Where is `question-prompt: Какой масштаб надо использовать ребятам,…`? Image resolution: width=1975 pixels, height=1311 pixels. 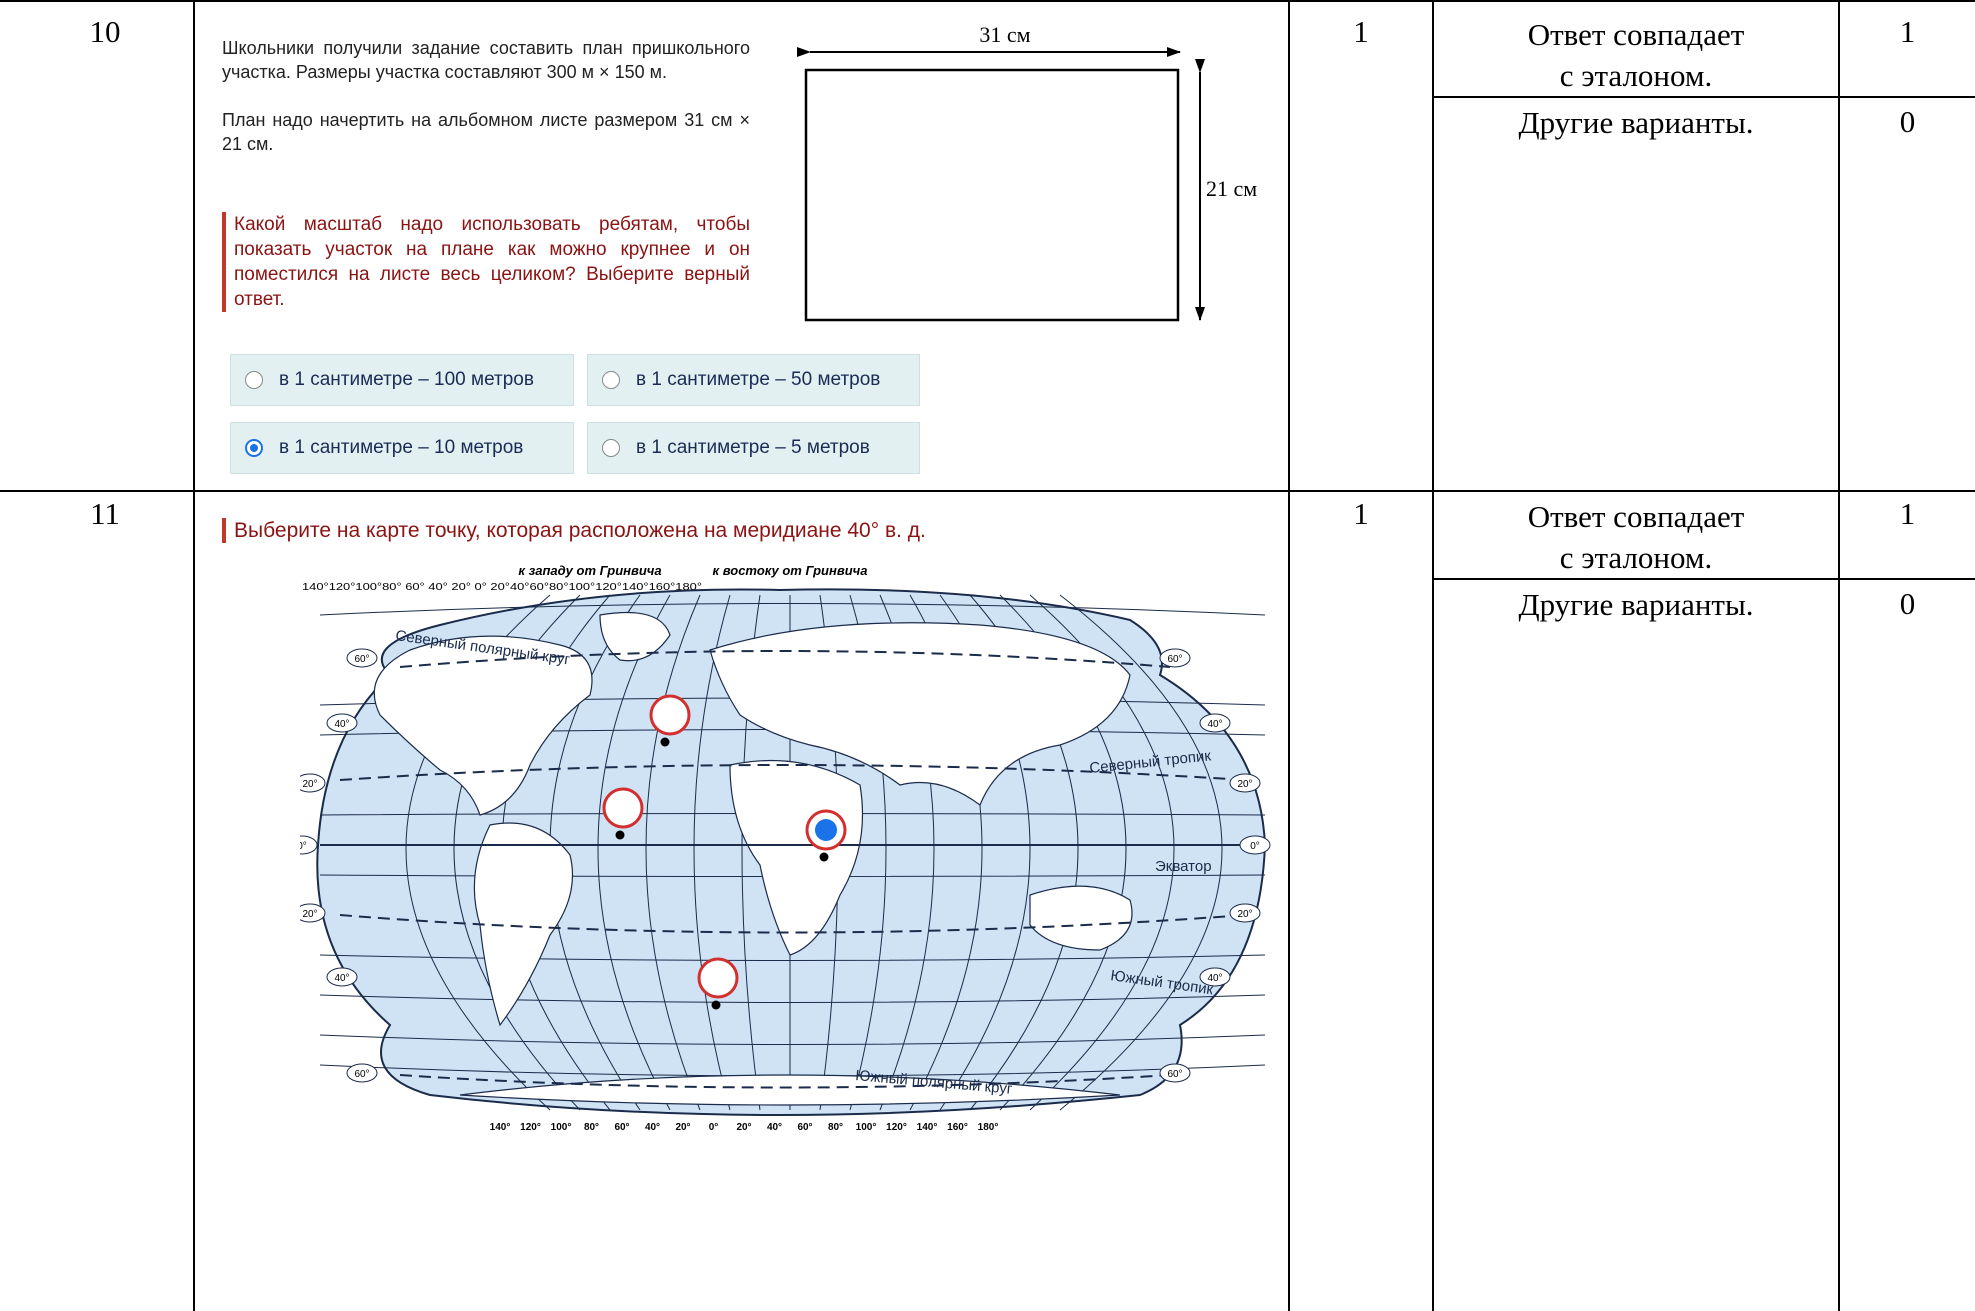 question-prompt: Какой масштаб надо использовать ребятам,… is located at coordinates (486, 262).